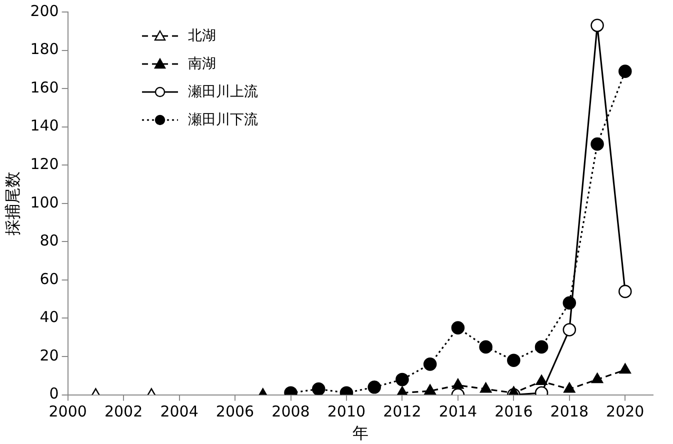 This screenshot has width=673, height=444. I want to click on y-tick-label: 200, so click(44, 11).